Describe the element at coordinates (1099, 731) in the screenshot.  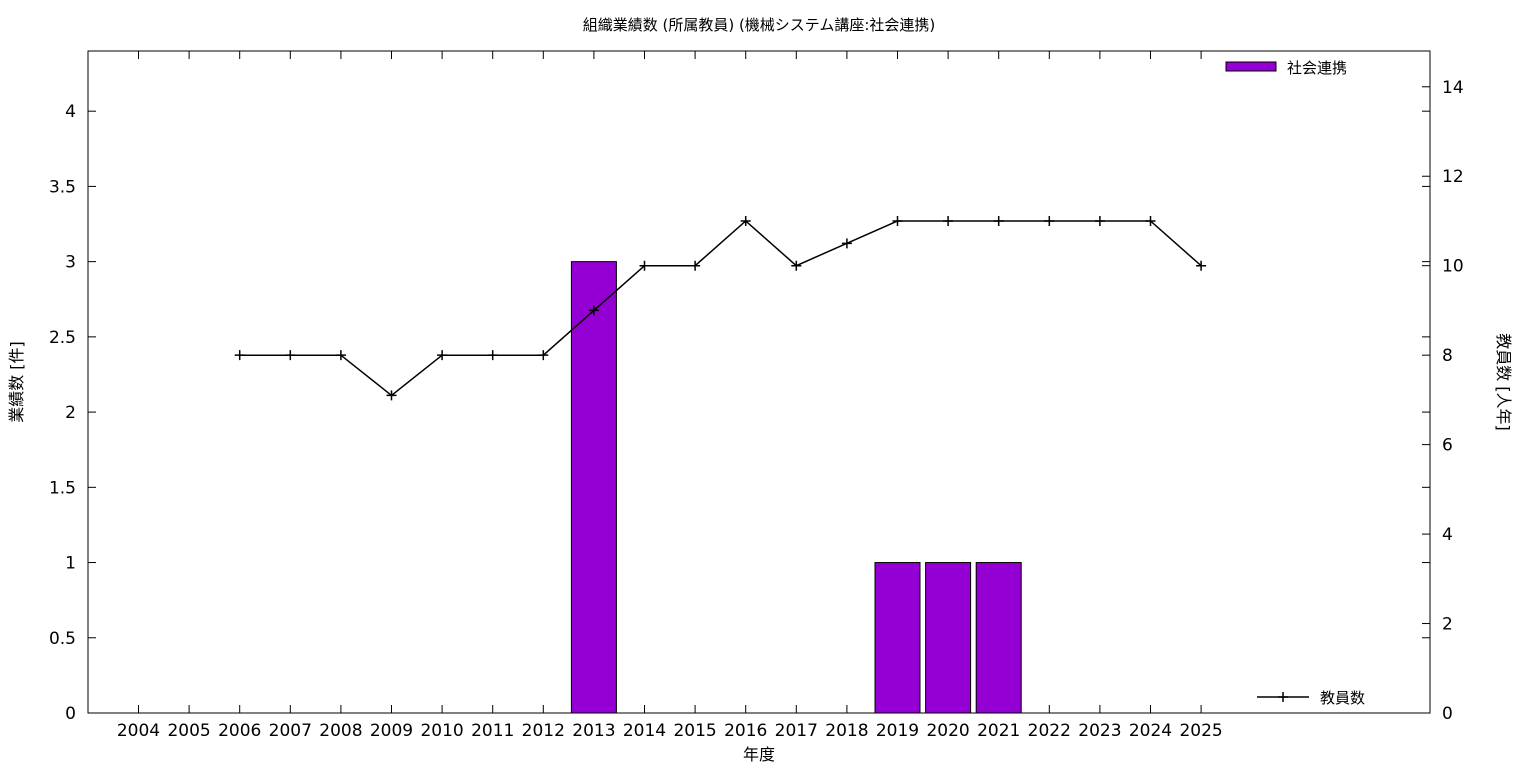
I see `x-tick-label: 2023` at that location.